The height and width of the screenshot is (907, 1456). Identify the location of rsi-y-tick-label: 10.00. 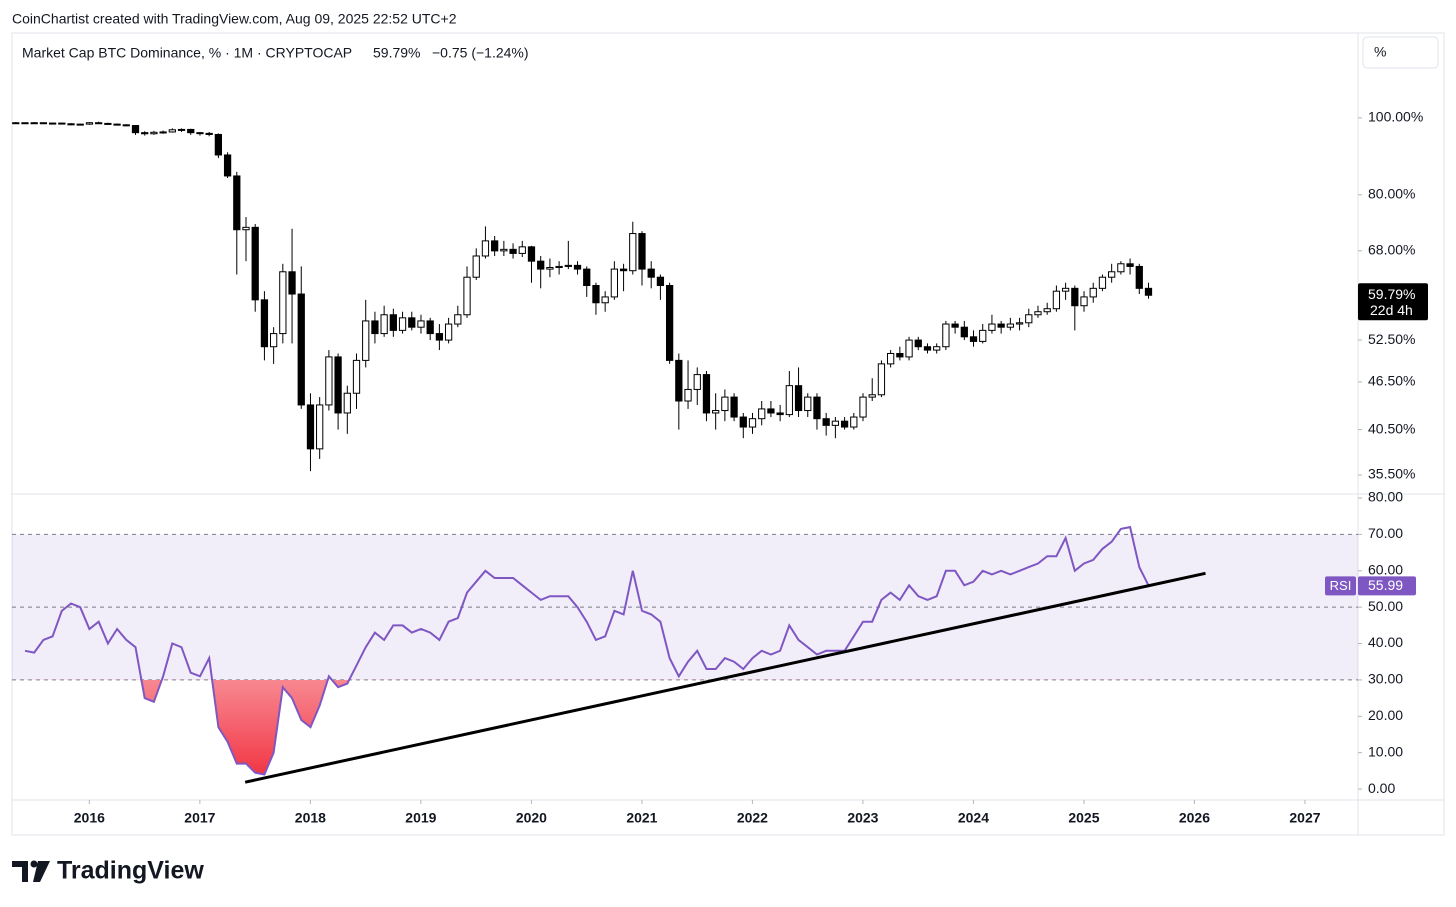
(1385, 751).